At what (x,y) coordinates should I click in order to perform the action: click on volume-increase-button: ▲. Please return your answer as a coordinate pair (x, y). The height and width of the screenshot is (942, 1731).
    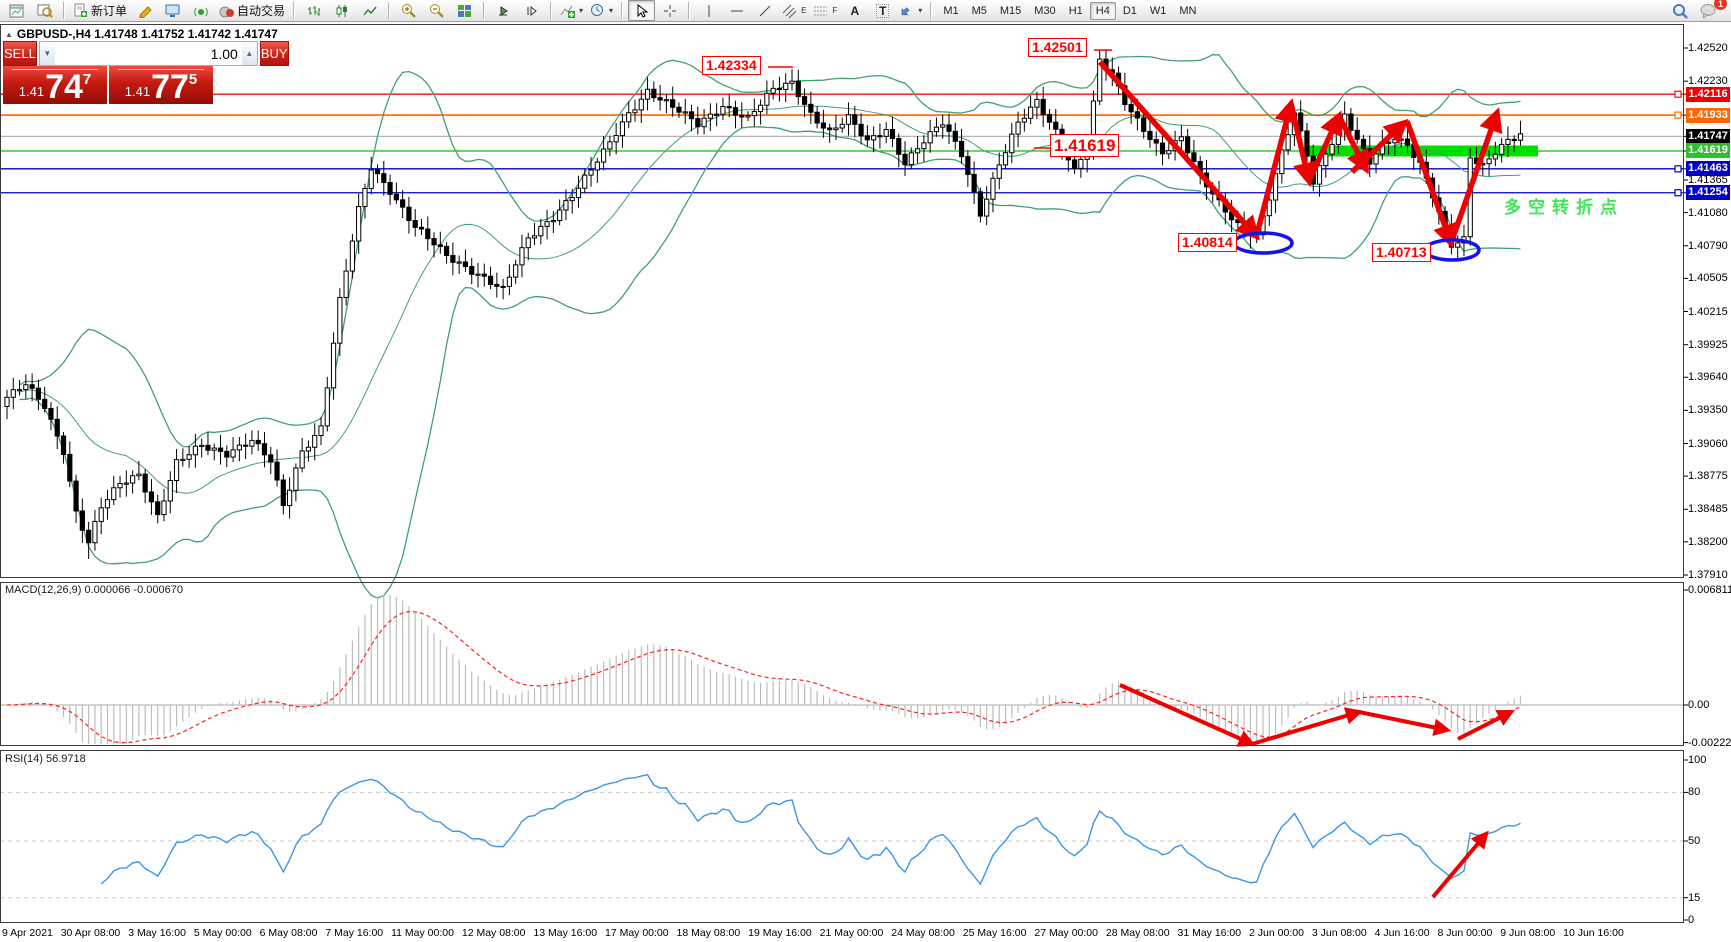
    Looking at the image, I should click on (249, 53).